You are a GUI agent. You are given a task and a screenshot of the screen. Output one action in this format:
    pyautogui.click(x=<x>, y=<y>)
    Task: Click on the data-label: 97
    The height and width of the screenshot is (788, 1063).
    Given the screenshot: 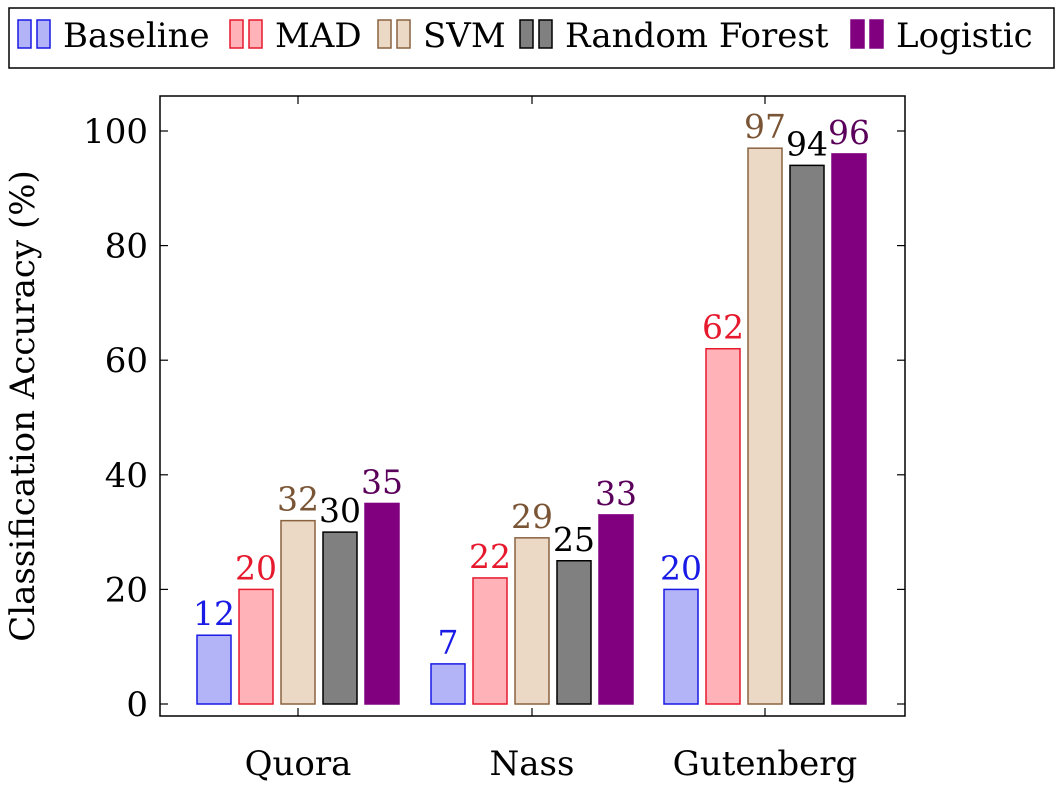 What is the action you would take?
    pyautogui.click(x=765, y=126)
    